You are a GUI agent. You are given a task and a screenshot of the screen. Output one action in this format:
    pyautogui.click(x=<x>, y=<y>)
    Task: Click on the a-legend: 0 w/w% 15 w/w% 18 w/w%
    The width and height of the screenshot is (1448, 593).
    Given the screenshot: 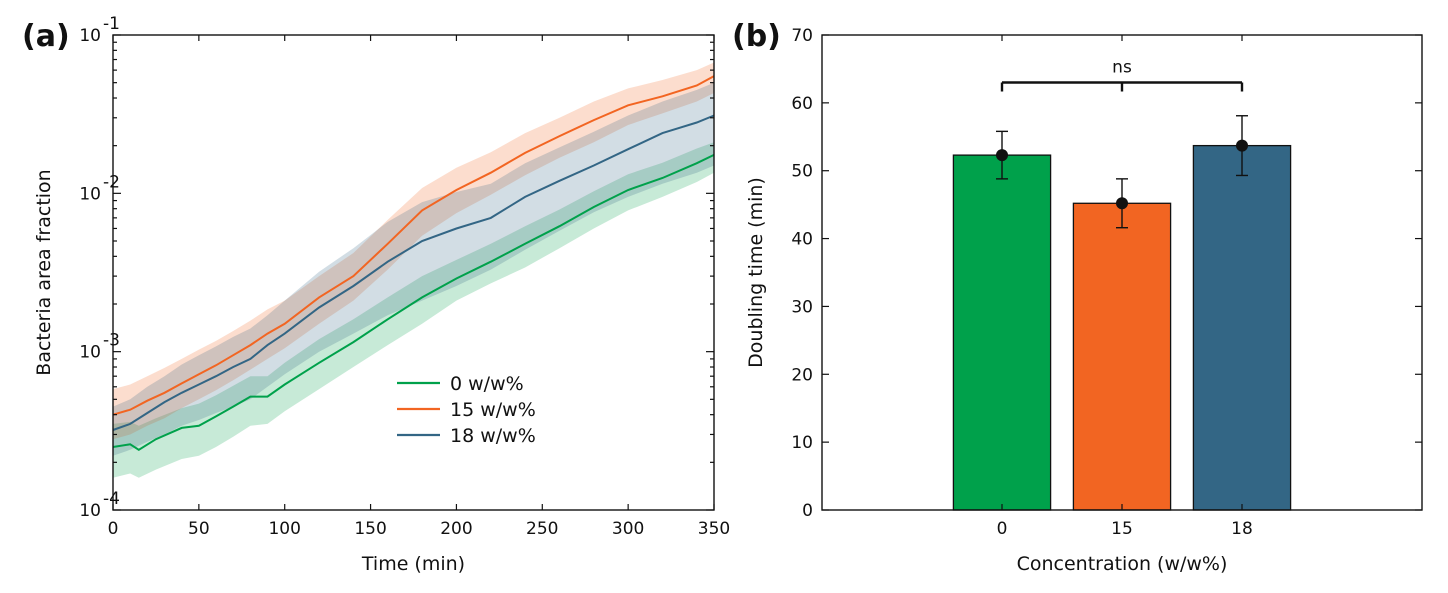 What is the action you would take?
    pyautogui.click(x=466, y=410)
    